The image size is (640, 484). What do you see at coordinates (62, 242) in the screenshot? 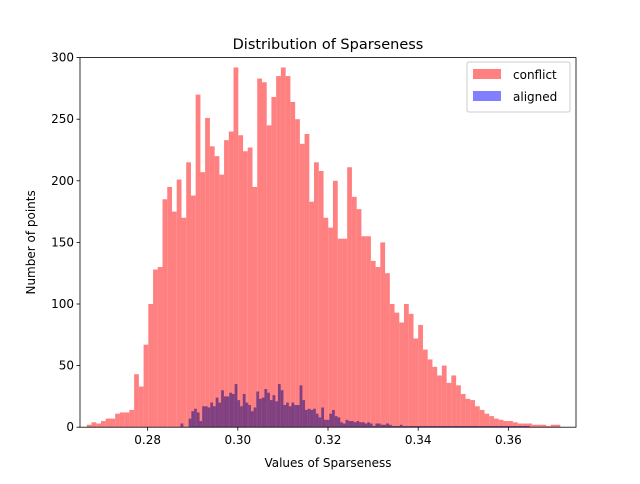
I see `y-tick-label: 150` at bounding box center [62, 242].